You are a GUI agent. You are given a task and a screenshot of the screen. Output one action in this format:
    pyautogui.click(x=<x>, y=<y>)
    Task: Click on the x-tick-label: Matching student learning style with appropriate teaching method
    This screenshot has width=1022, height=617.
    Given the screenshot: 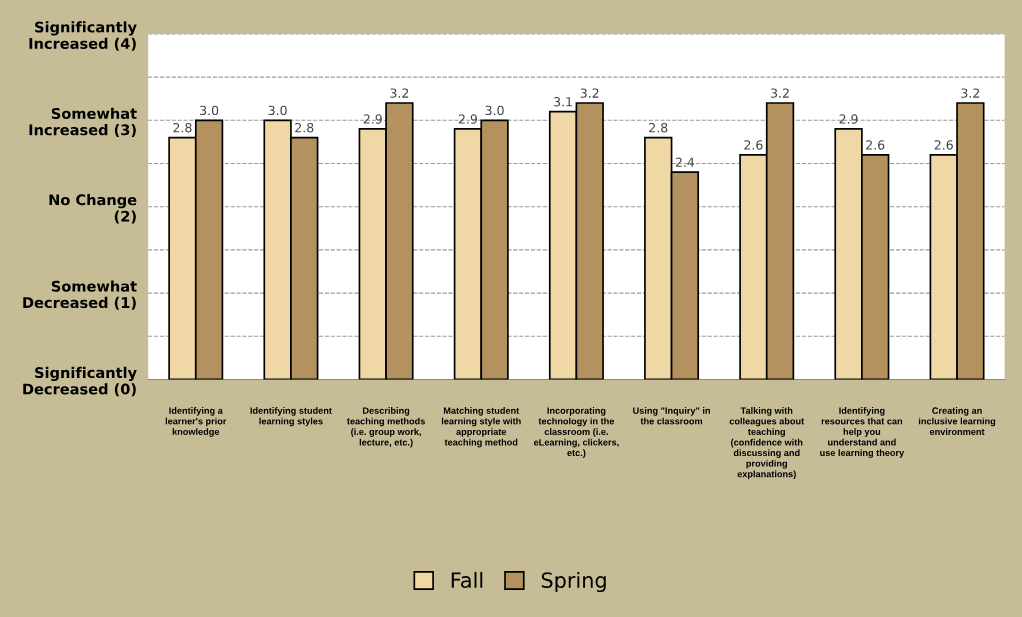 What is the action you would take?
    pyautogui.click(x=481, y=427)
    